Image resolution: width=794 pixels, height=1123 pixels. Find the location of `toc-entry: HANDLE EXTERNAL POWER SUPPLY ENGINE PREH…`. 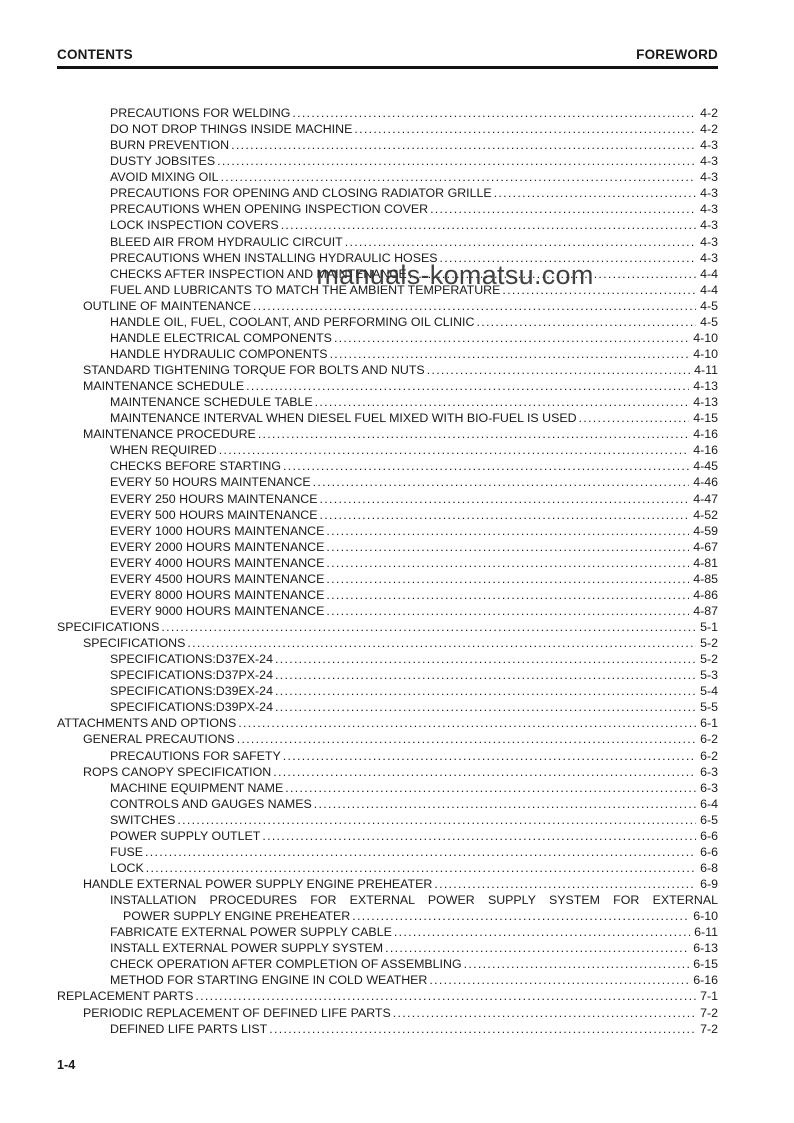

toc-entry: HANDLE EXTERNAL POWER SUPPLY ENGINE PREH… is located at coordinates (387, 884).